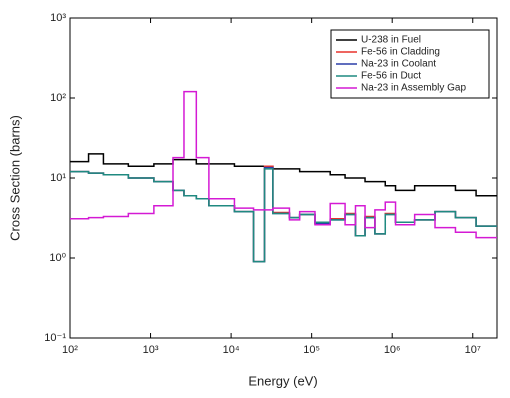  What do you see at coordinates (311, 350) in the screenshot?
I see `x-tick-label: 10⁵` at bounding box center [311, 350].